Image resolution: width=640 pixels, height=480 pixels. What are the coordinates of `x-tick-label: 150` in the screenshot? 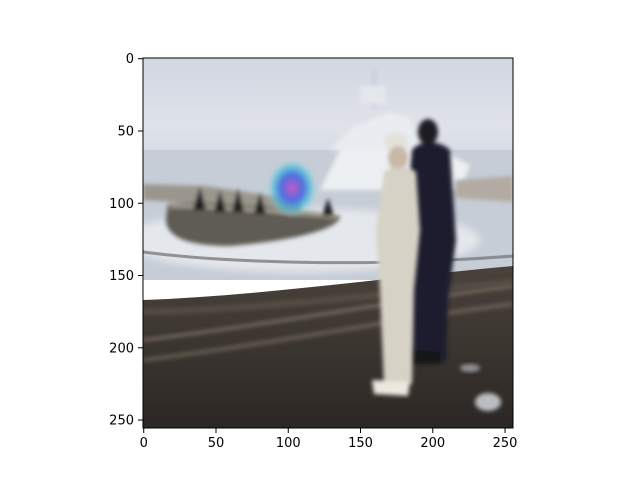 It's located at (360, 443).